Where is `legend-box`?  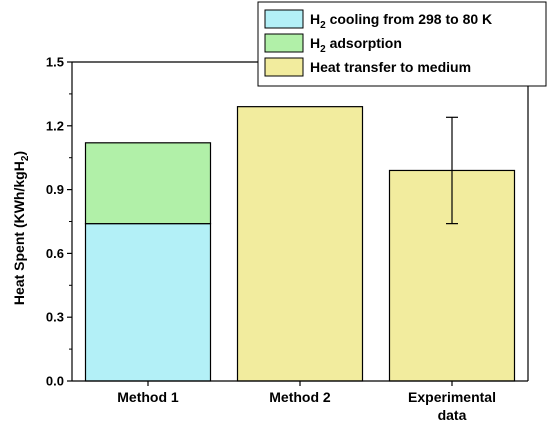
legend-box is located at coordinates (402, 44).